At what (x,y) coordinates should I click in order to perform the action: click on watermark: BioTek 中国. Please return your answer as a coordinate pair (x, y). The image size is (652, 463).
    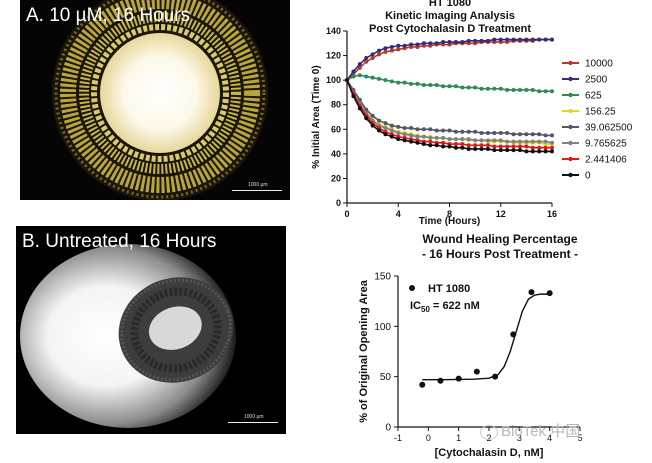
    Looking at the image, I should click on (530, 430).